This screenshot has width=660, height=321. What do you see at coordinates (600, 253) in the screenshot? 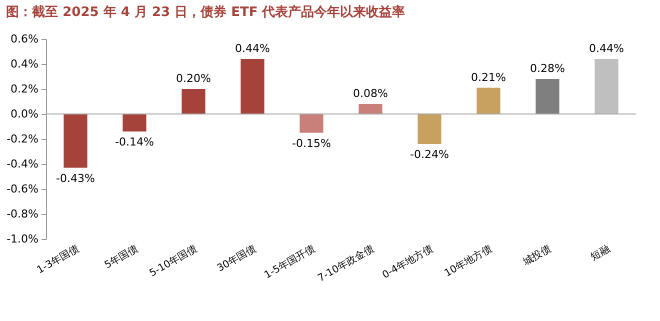
I see `x-tick-label: 短融` at bounding box center [600, 253].